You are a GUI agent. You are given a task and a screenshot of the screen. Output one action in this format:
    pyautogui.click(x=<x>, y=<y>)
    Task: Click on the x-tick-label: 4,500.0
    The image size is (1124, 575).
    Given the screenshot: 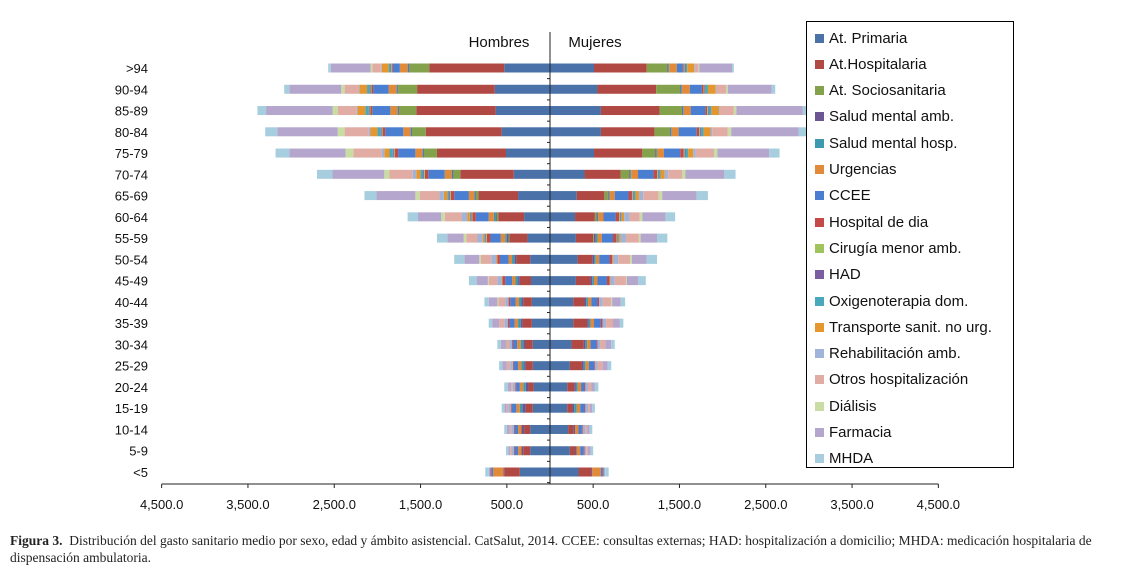 What is the action you would take?
    pyautogui.click(x=161, y=504)
    